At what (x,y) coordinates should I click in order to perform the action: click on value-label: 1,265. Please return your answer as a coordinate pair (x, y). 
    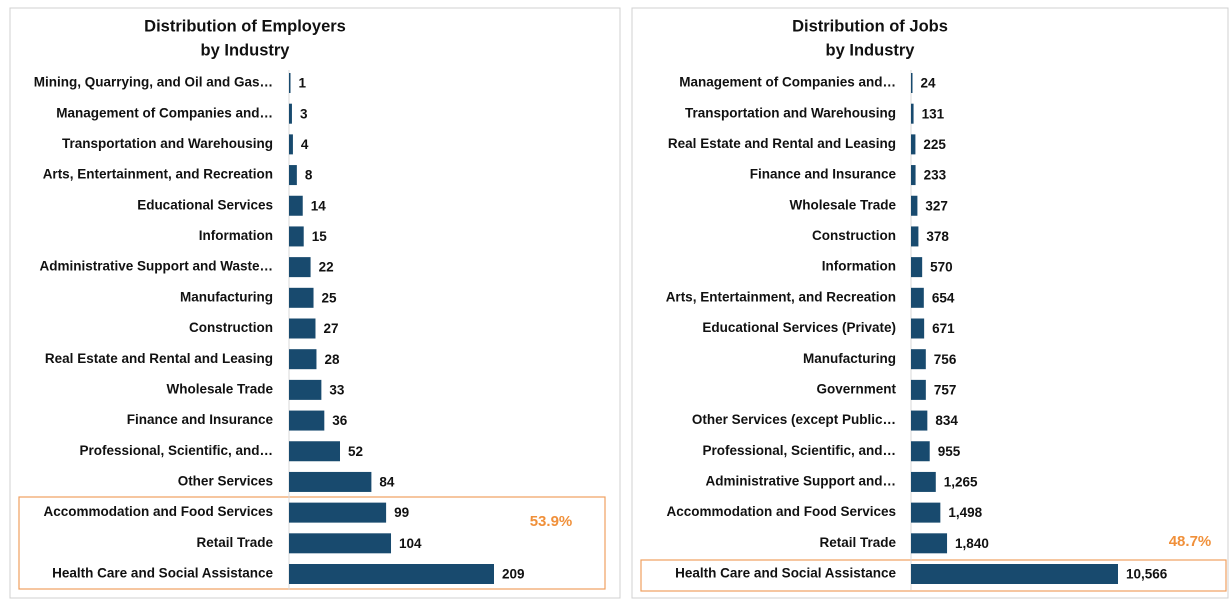
    Looking at the image, I should click on (961, 482).